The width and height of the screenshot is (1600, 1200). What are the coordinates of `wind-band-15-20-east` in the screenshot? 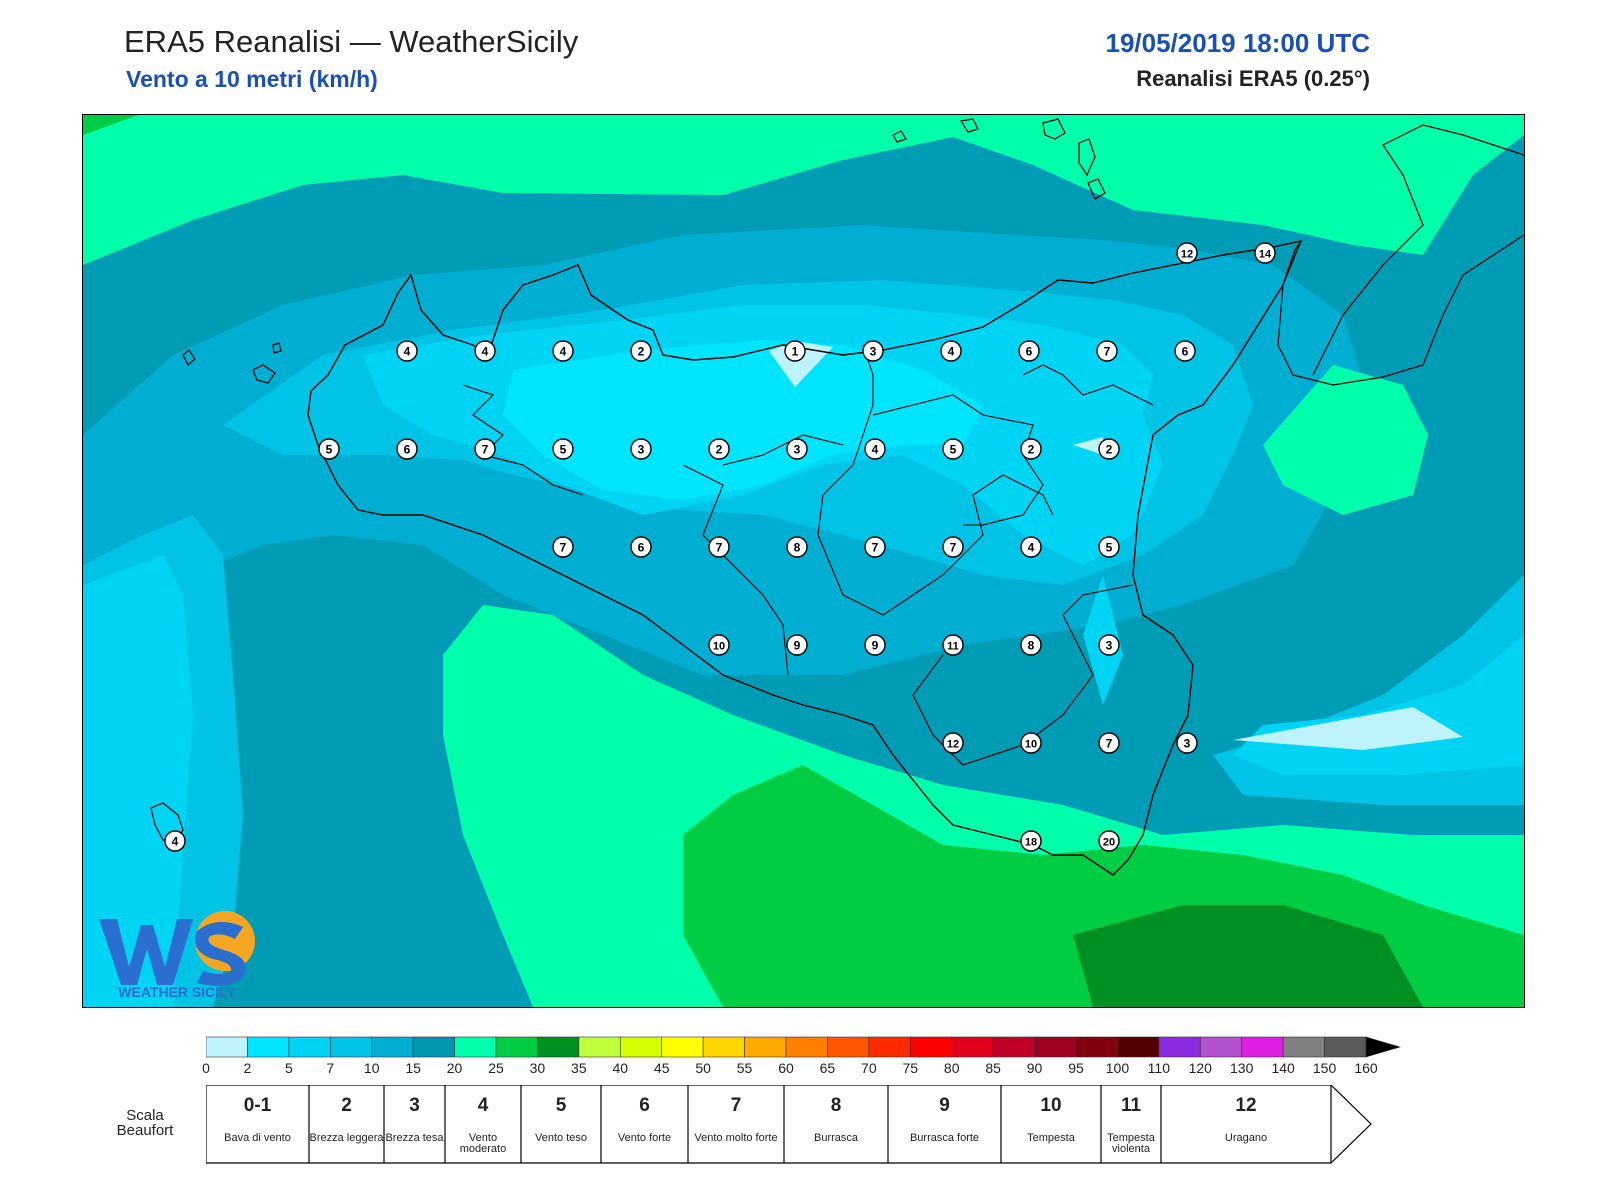 It's located at (1345, 440).